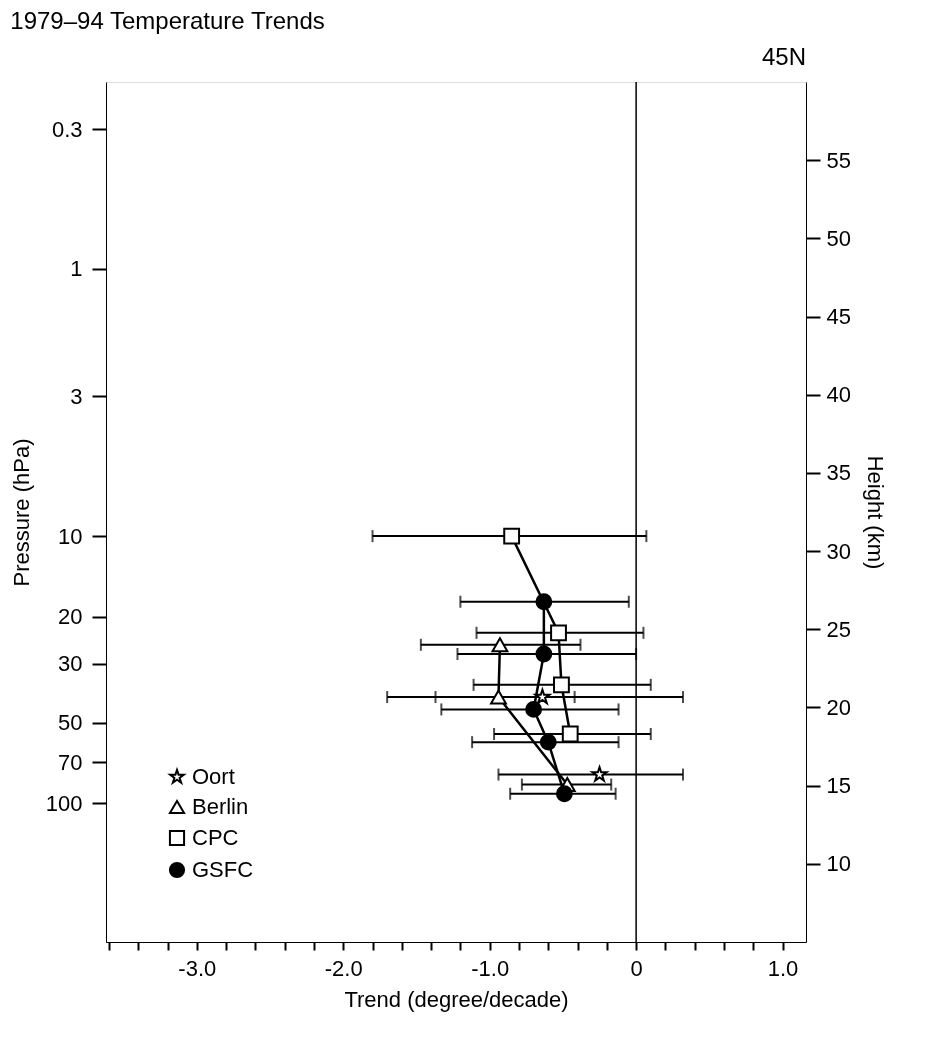  What do you see at coordinates (223, 869) in the screenshot?
I see `legend-label: GSFC` at bounding box center [223, 869].